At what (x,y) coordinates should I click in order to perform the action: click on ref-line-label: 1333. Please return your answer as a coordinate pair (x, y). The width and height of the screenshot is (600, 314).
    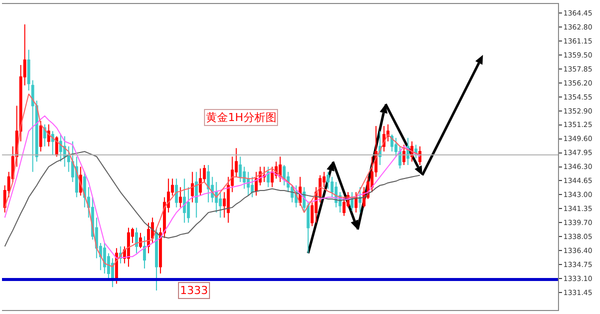
    Looking at the image, I should click on (194, 290).